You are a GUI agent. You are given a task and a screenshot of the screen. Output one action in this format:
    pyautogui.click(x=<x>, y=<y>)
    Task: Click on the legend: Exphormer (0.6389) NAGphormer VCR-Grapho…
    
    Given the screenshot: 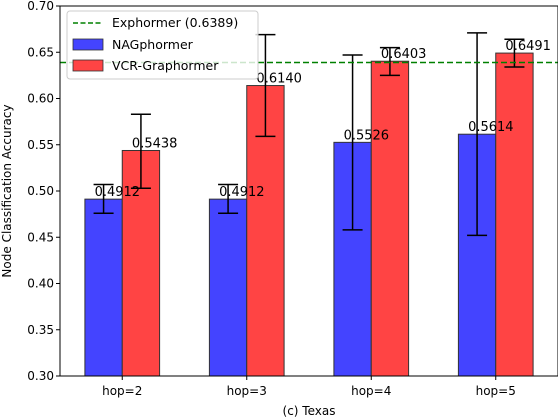 What is the action you would take?
    pyautogui.click(x=162, y=45)
    